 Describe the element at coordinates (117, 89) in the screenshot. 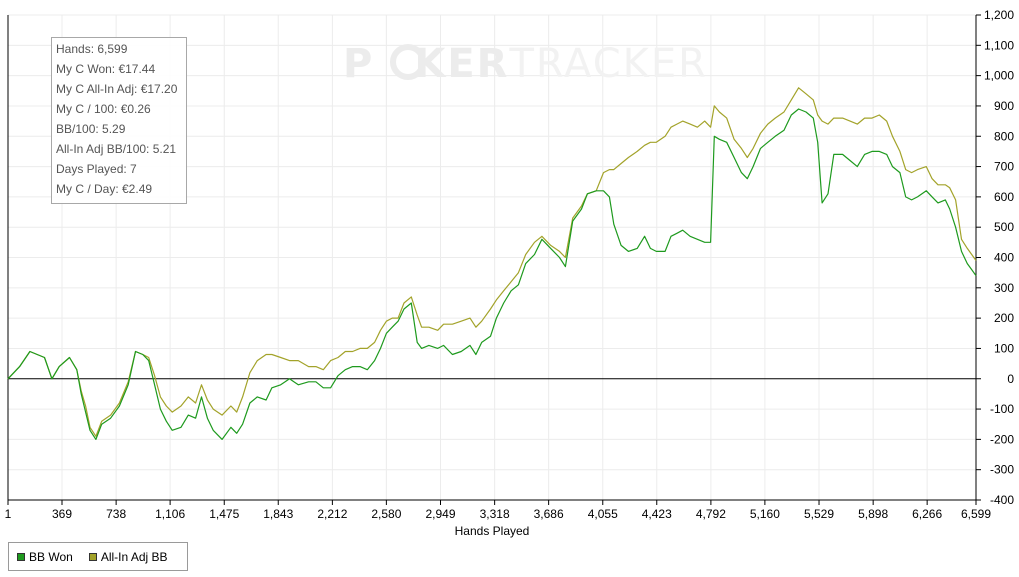

I see `stat-allin-adj: My C All-In Adj: €17.20` at that location.